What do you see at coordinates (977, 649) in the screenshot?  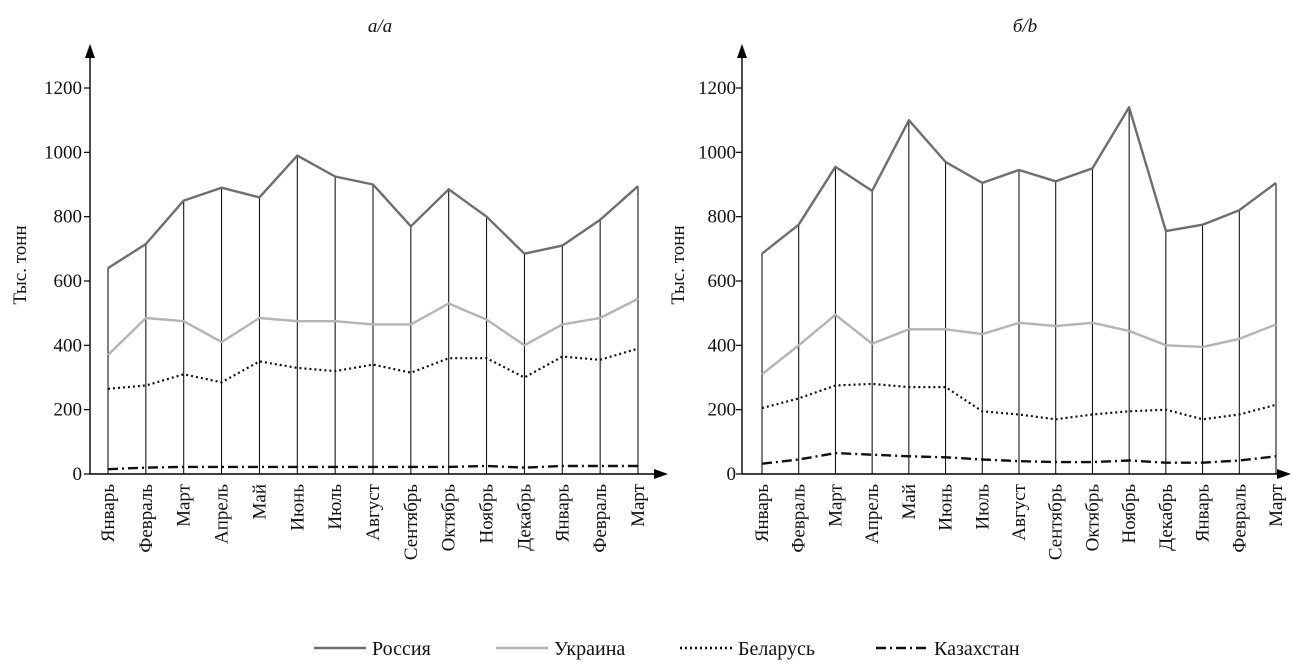 I see `legend-label: Казахстан` at bounding box center [977, 649].